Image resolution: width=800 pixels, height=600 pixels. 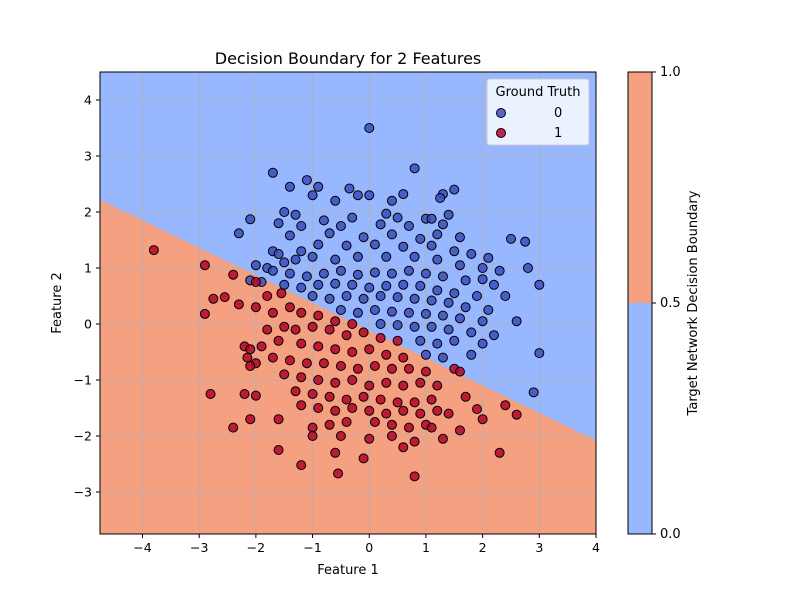 What do you see at coordinates (693, 303) in the screenshot?
I see `colorbar-label: Target Network Decision Boundary` at bounding box center [693, 303].